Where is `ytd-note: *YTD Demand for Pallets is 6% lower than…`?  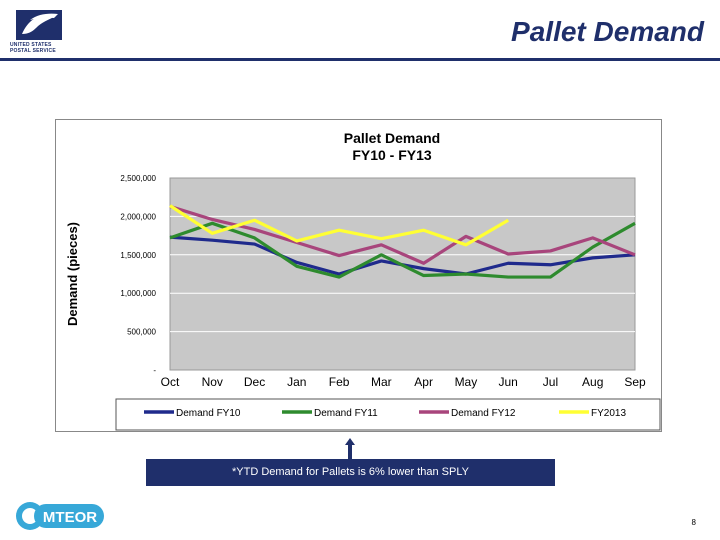 ytd-note: *YTD Demand for Pallets is 6% lower than… is located at coordinates (350, 472).